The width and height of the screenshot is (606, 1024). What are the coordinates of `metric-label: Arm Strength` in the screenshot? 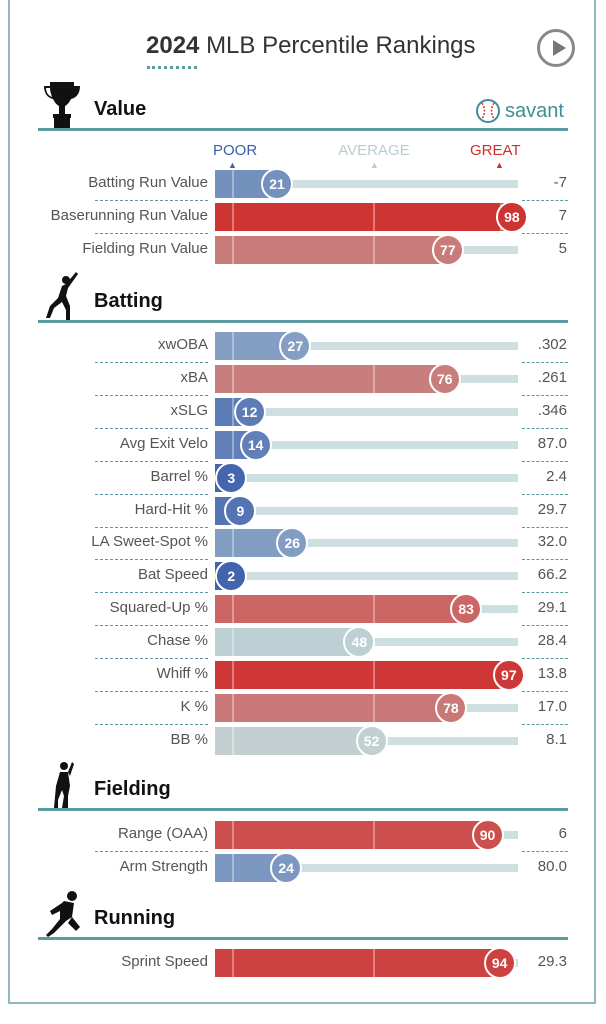 It's located at (163, 866).